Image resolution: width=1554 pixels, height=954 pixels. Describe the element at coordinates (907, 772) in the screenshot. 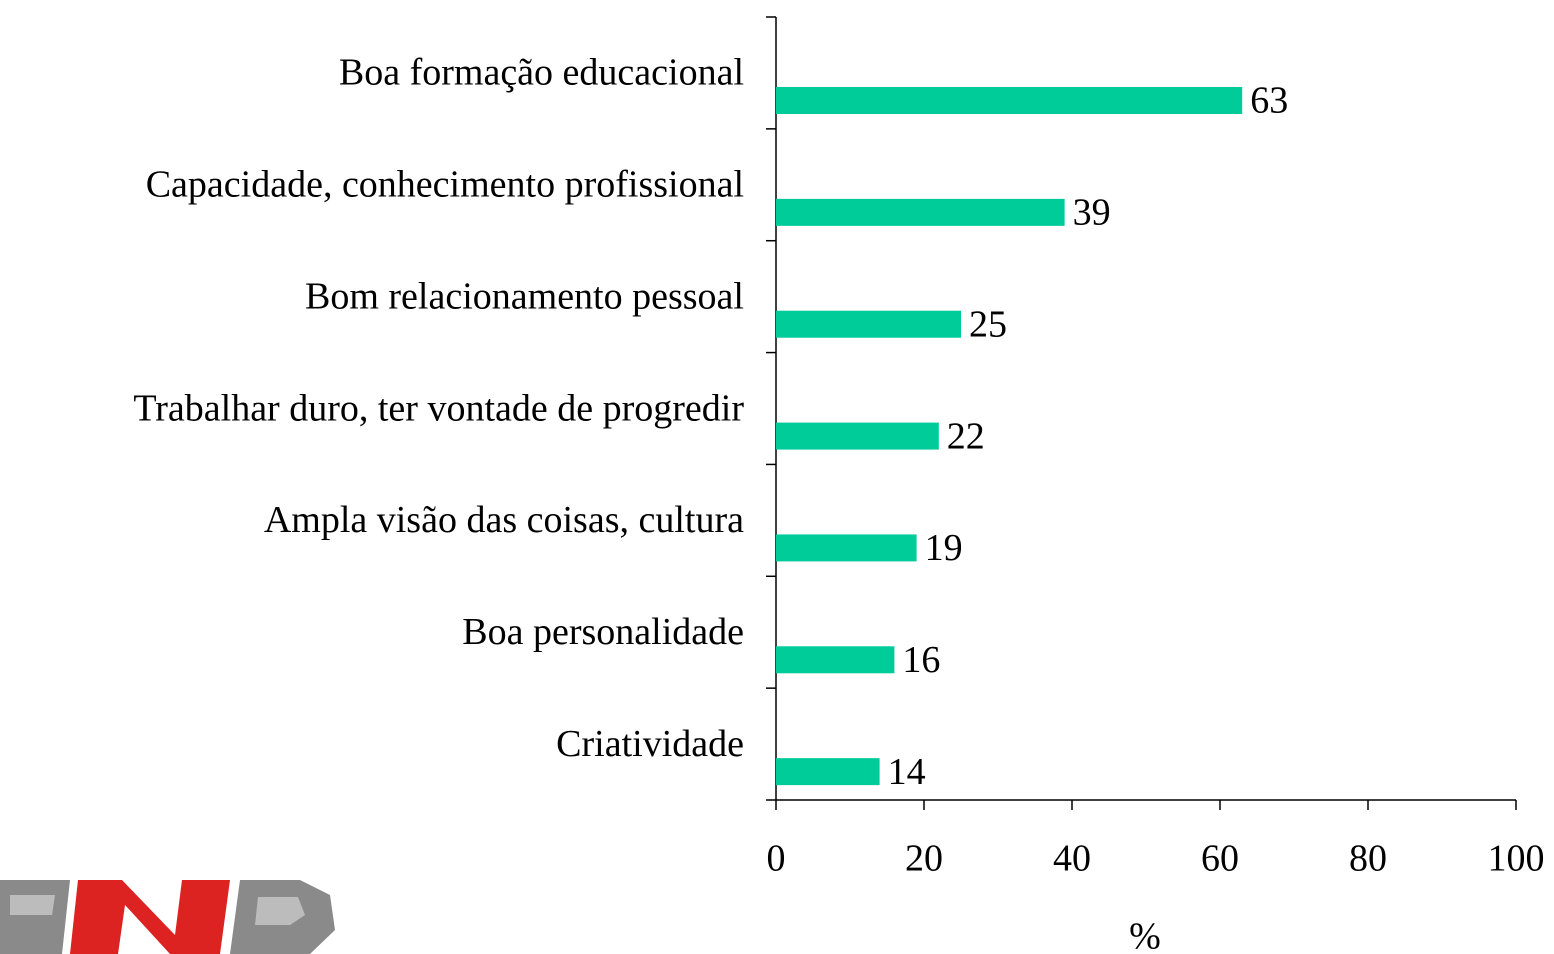

I see `value-label: 14` at that location.